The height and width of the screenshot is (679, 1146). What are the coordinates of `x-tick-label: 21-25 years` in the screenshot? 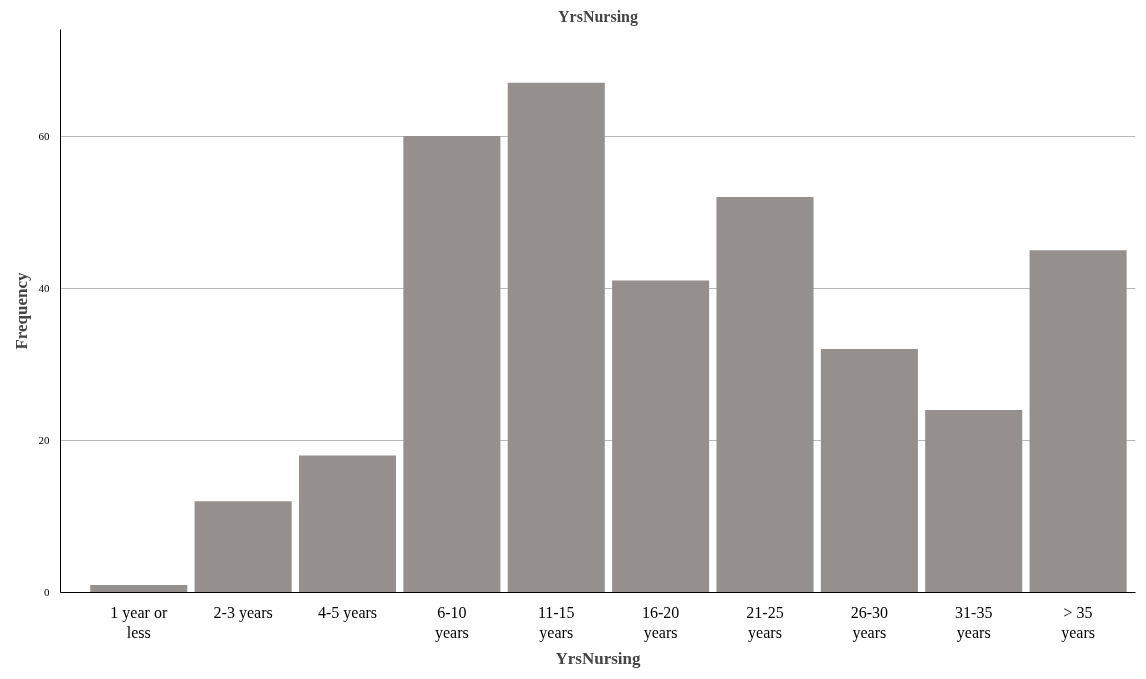 It's located at (765, 622).